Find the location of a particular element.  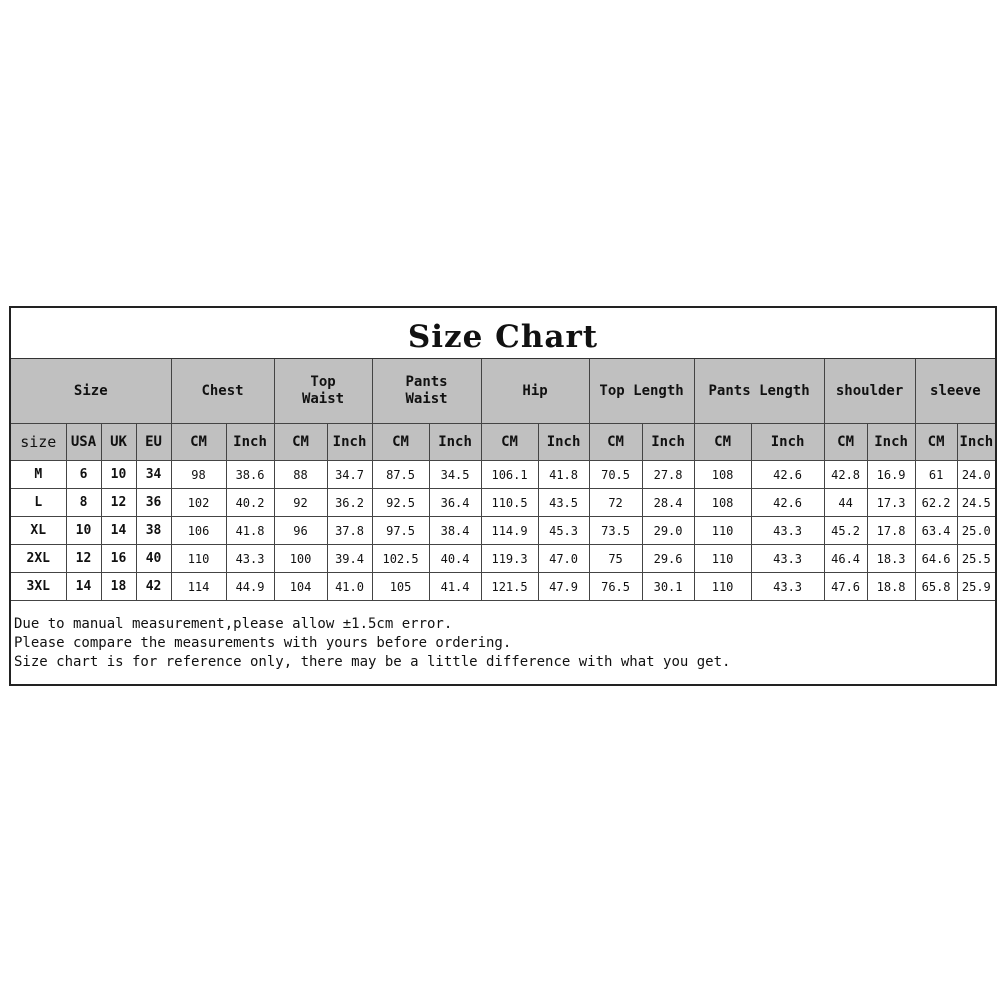

header-group: Top Waist is located at coordinates (323, 391).